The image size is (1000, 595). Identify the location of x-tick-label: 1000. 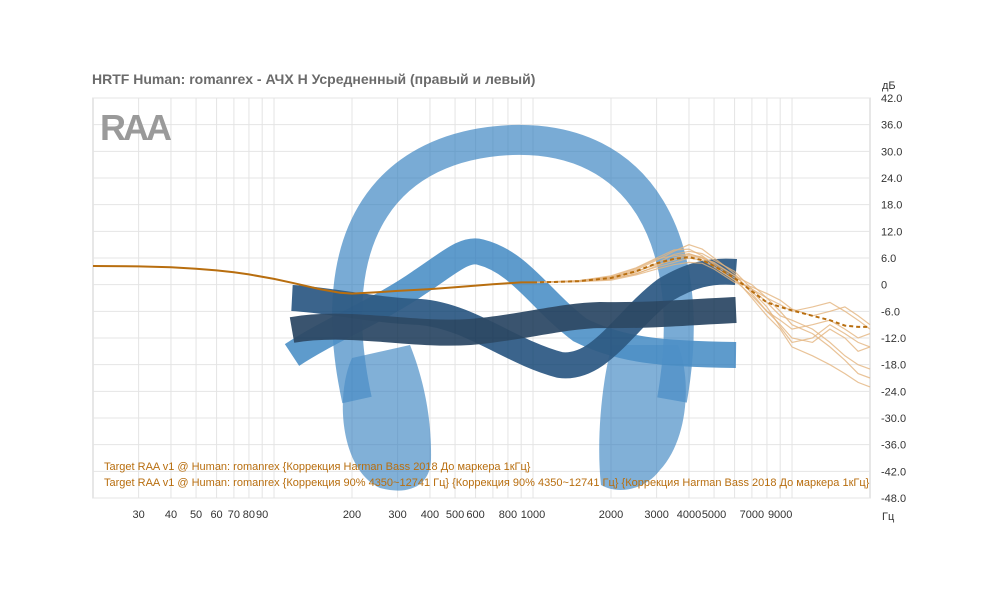
(533, 515).